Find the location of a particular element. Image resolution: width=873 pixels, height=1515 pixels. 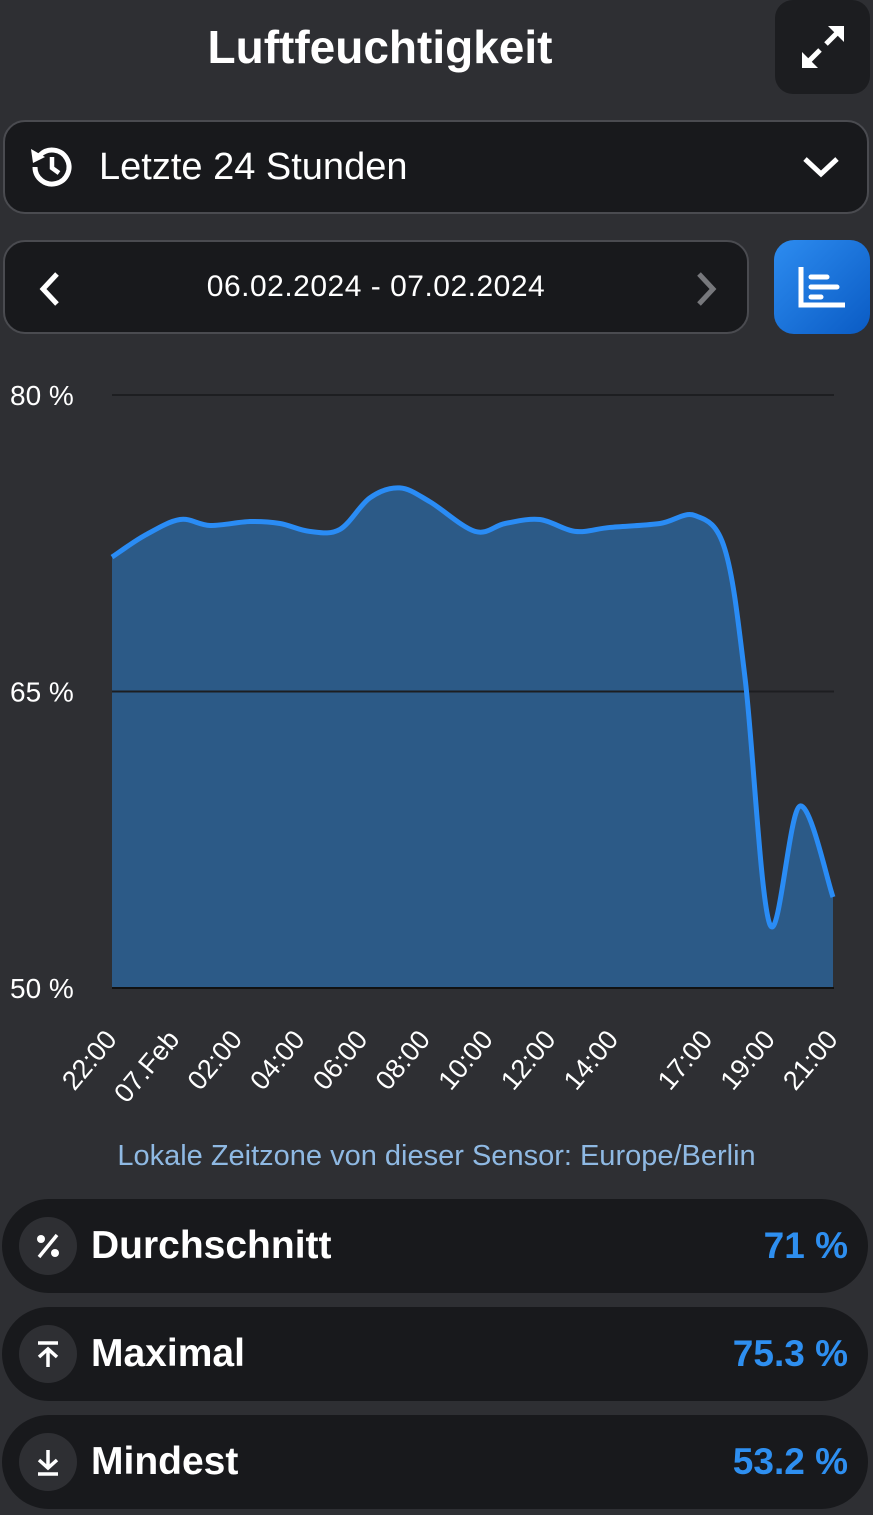

history-icon is located at coordinates (51, 167).